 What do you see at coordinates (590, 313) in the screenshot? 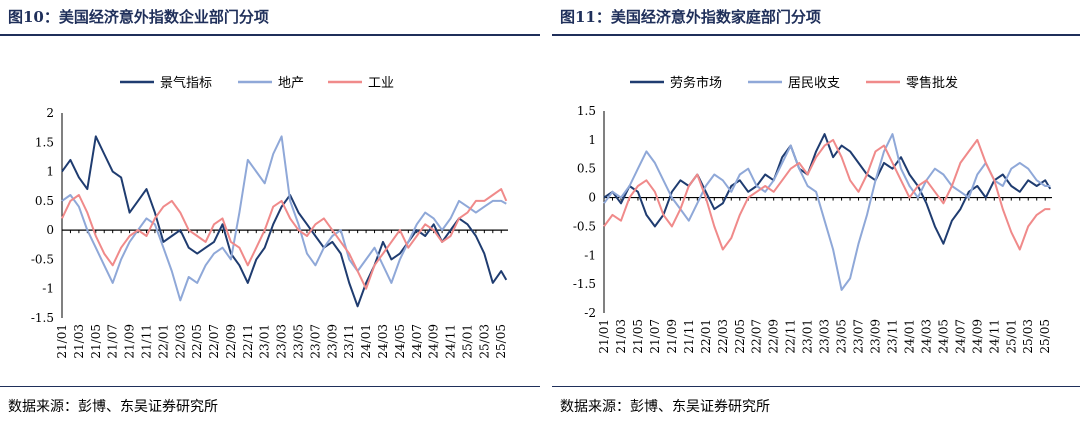
I see `y-tick-label: -2` at bounding box center [590, 313].